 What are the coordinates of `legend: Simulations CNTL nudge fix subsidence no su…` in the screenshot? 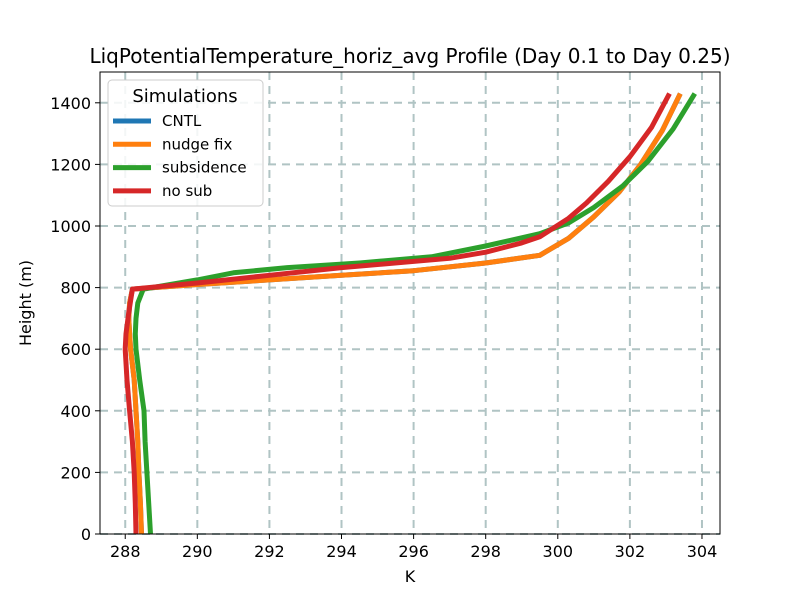 It's located at (185, 143).